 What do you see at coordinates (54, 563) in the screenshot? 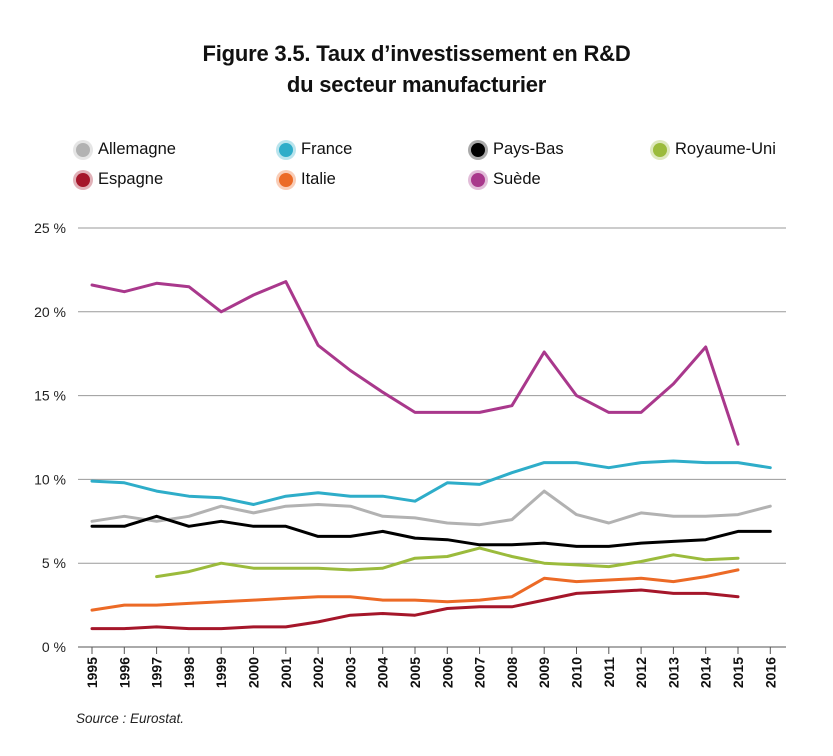
I see `y-tick-label: 5 %` at bounding box center [54, 563].